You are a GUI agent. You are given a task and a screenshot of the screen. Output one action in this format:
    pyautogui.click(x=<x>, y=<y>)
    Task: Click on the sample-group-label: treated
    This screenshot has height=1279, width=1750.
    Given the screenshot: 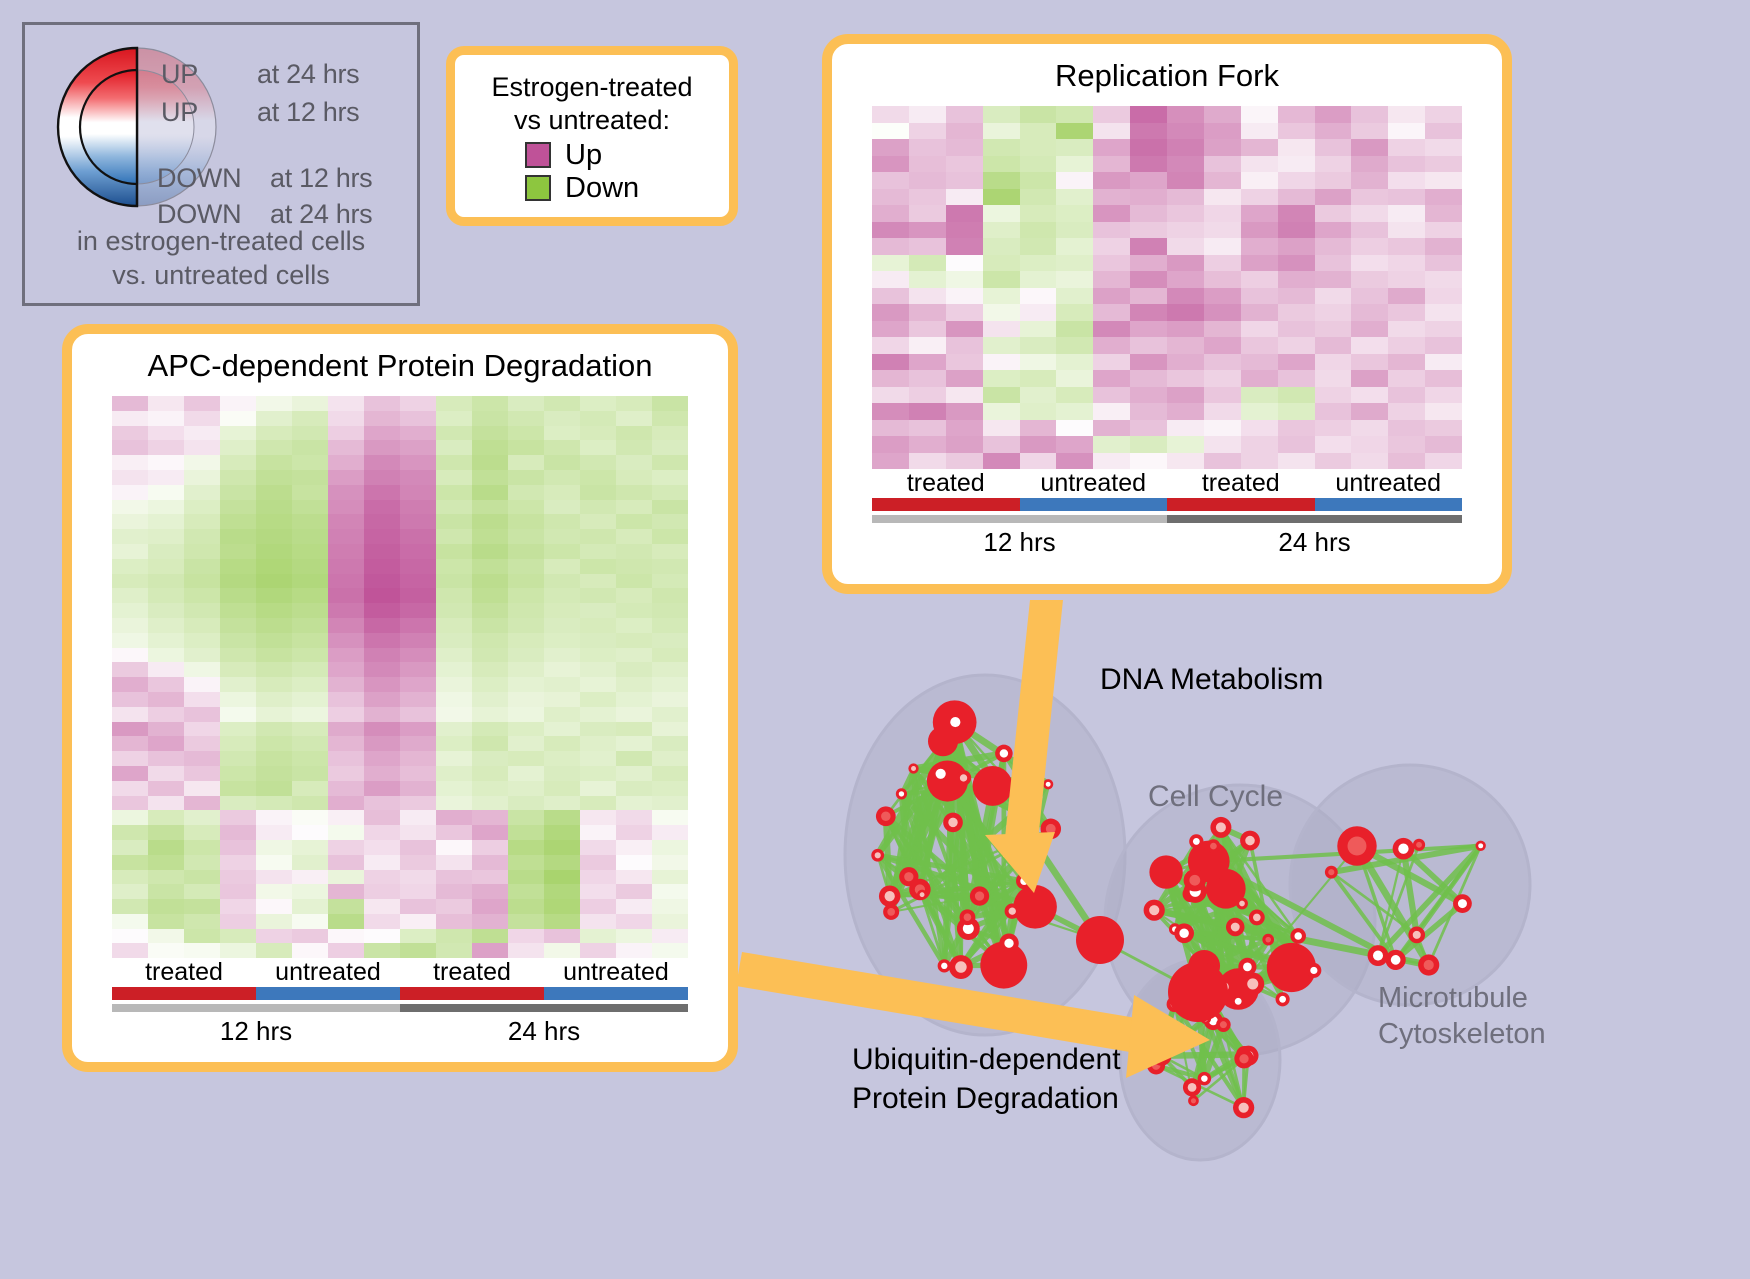 What is the action you would take?
    pyautogui.click(x=945, y=483)
    